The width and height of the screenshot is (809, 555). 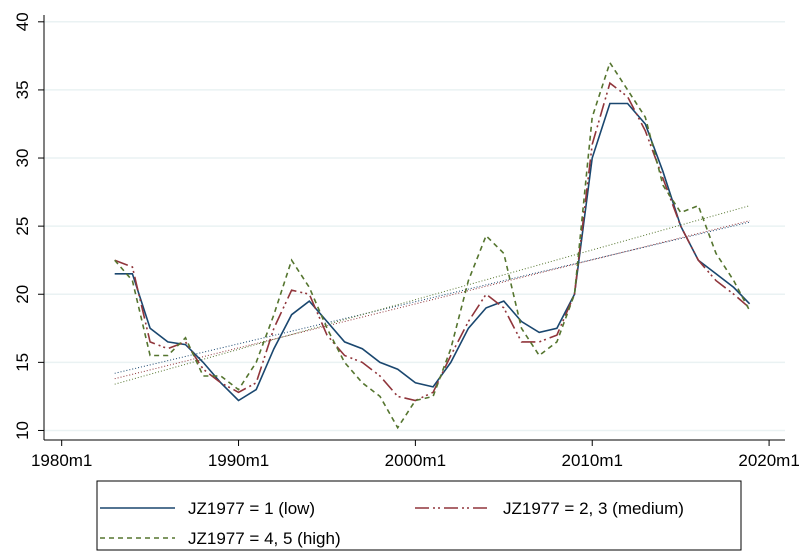 I want to click on y-tick-label: 15, so click(x=22, y=362).